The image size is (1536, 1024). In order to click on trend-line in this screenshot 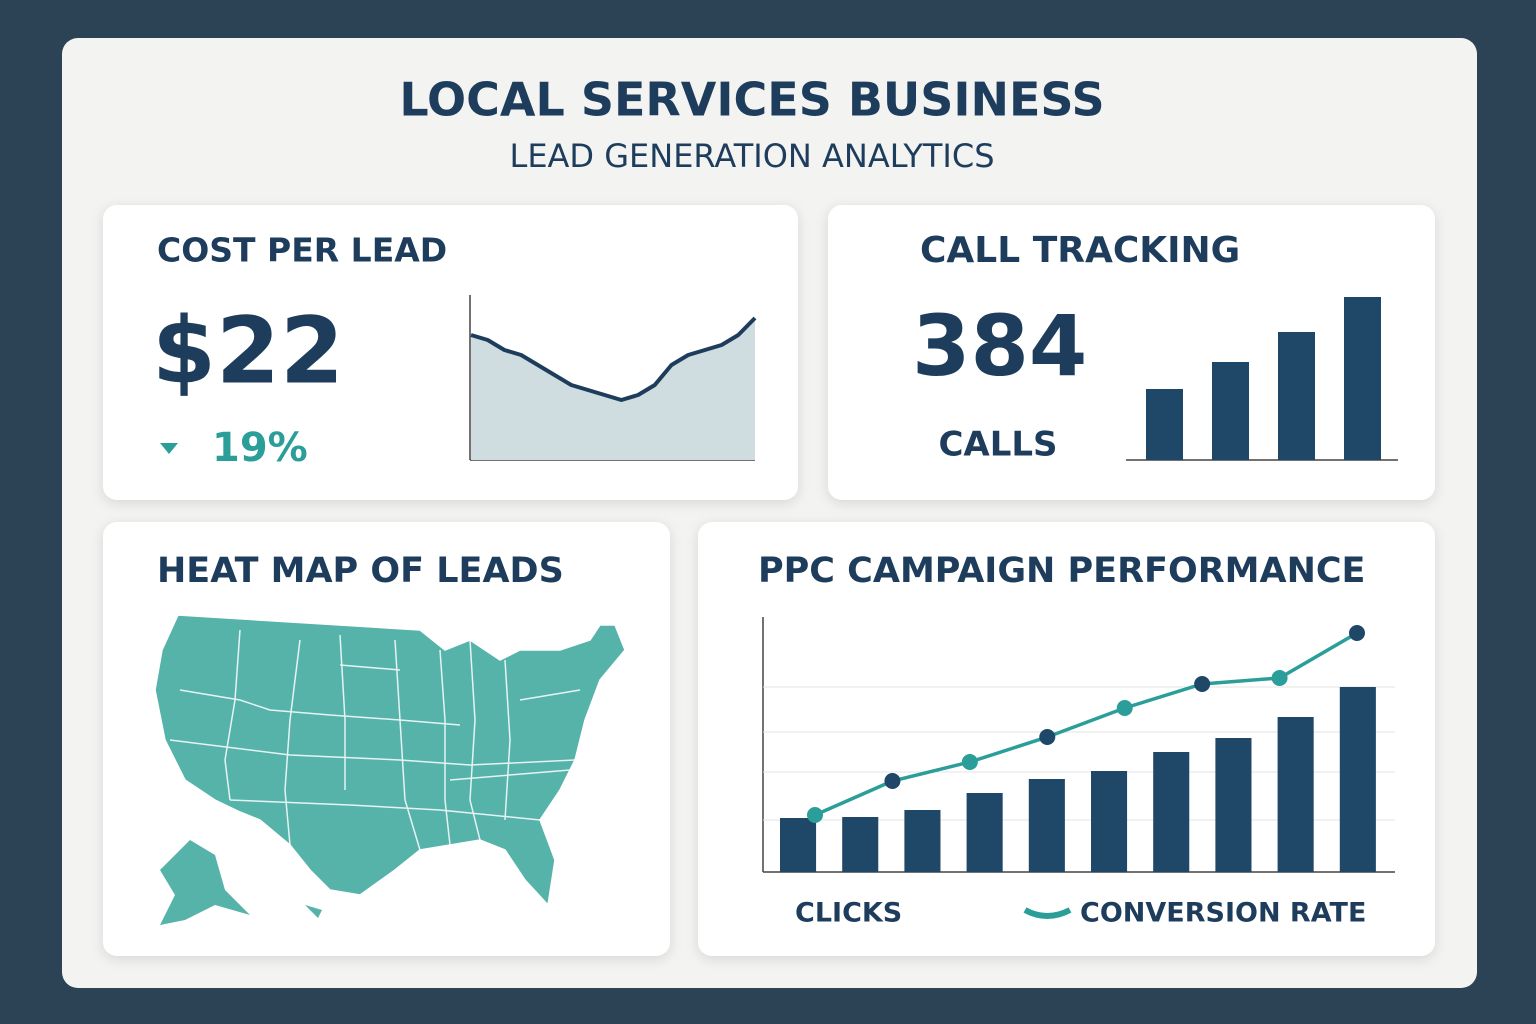, I will do `click(613, 359)`.